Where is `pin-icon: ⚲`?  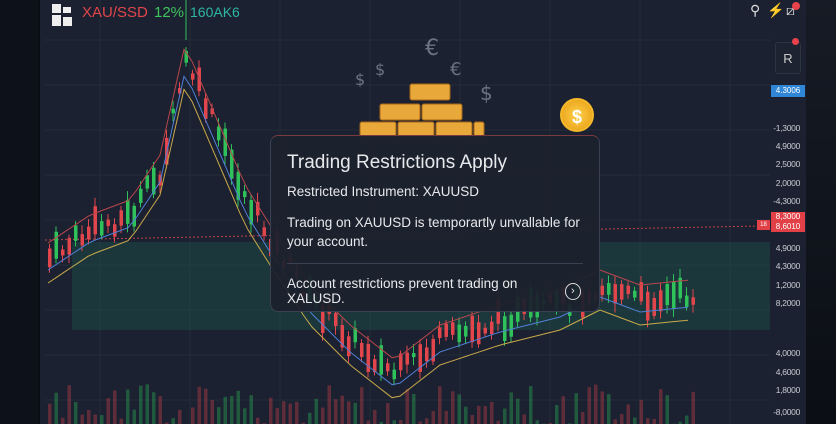
pin-icon: ⚲ is located at coordinates (755, 10).